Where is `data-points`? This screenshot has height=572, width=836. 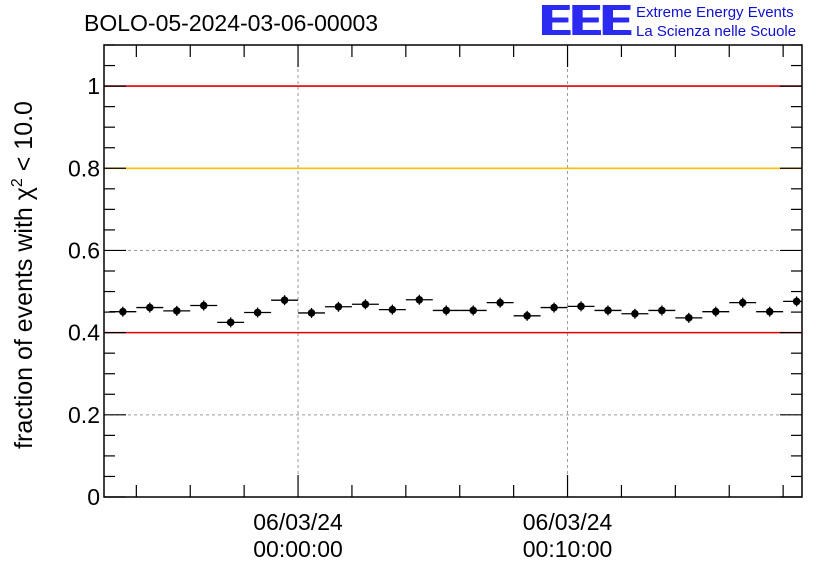 data-points is located at coordinates (455, 311).